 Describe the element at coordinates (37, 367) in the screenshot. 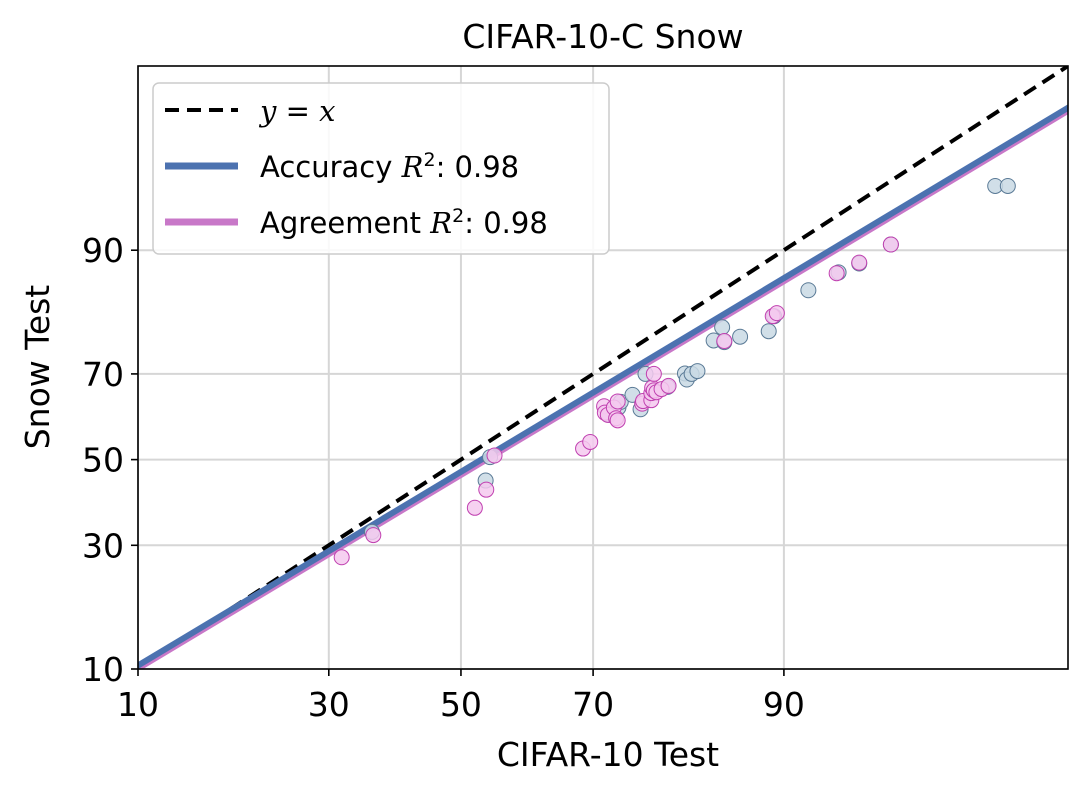

I see `y-axis-label: Snow Test` at that location.